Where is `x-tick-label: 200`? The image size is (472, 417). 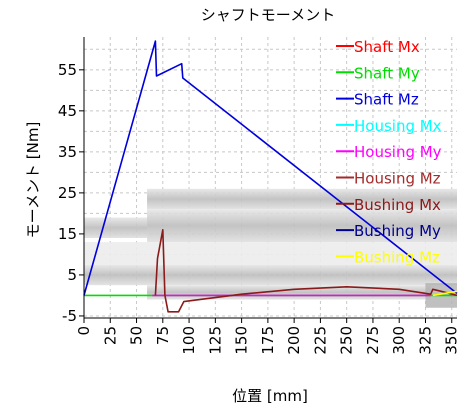
x-tick-label: 200 is located at coordinates (294, 340).